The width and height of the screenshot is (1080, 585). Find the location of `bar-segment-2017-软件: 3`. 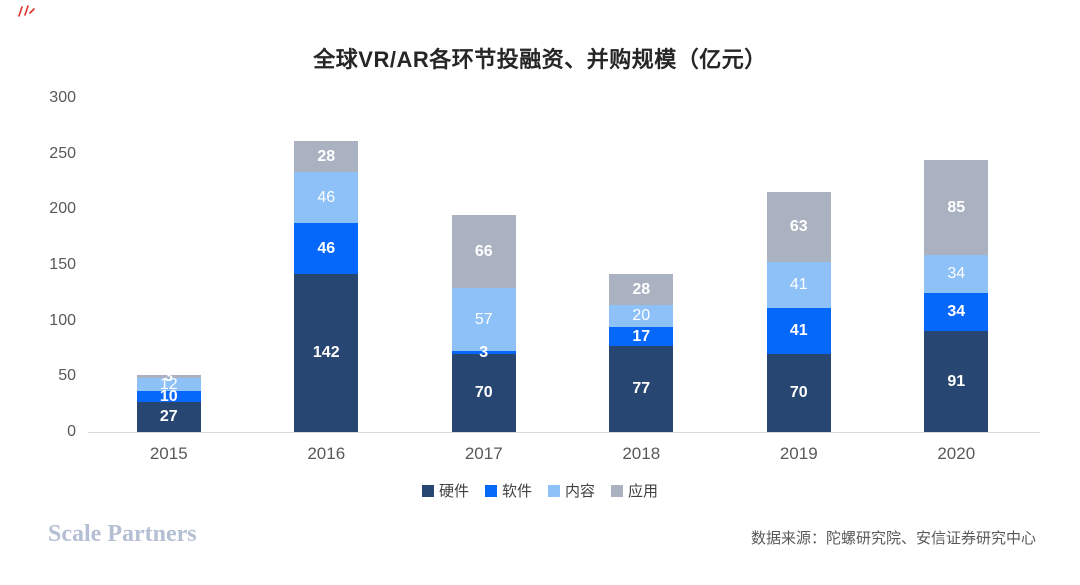

bar-segment-2017-软件: 3 is located at coordinates (483, 352).